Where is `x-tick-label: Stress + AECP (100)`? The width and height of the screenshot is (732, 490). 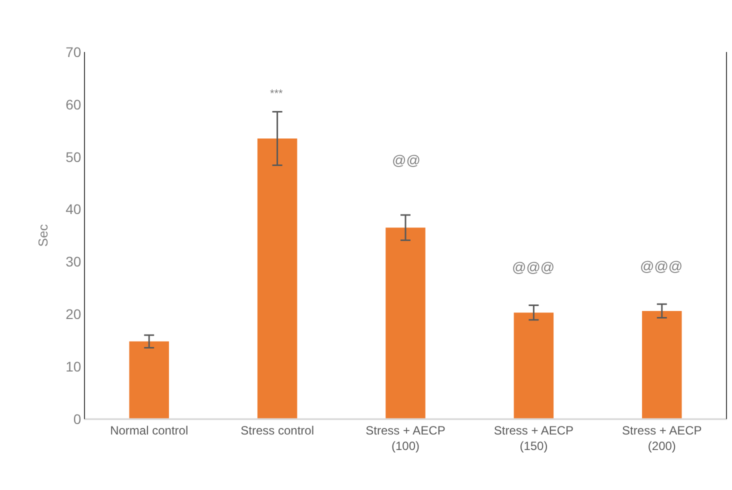
x-tick-label: Stress + AECP (100) is located at coordinates (406, 438).